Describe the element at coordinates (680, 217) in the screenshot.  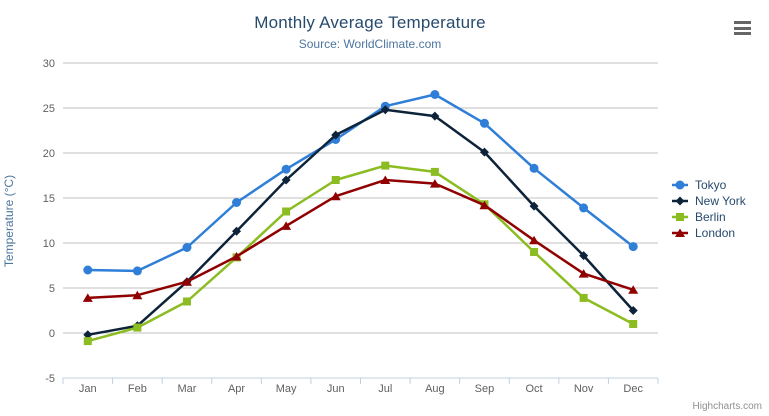
I see `square-icon` at that location.